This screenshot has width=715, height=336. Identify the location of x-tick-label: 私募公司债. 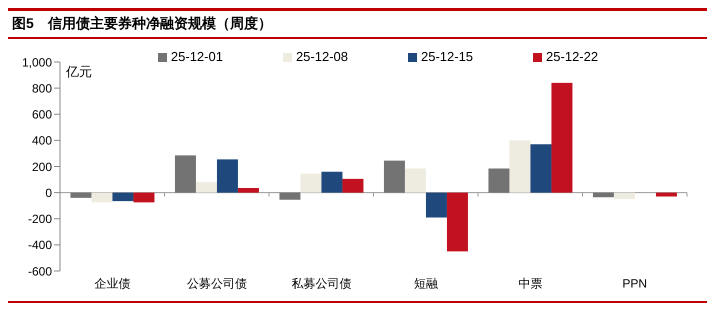
(321, 283).